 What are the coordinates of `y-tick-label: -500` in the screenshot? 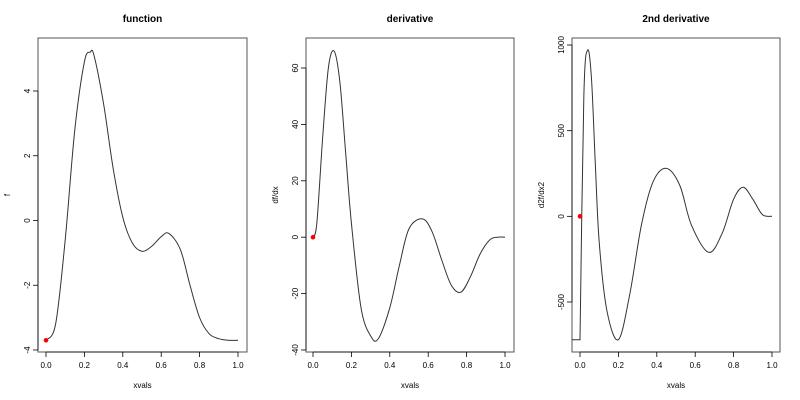 It's located at (561, 301).